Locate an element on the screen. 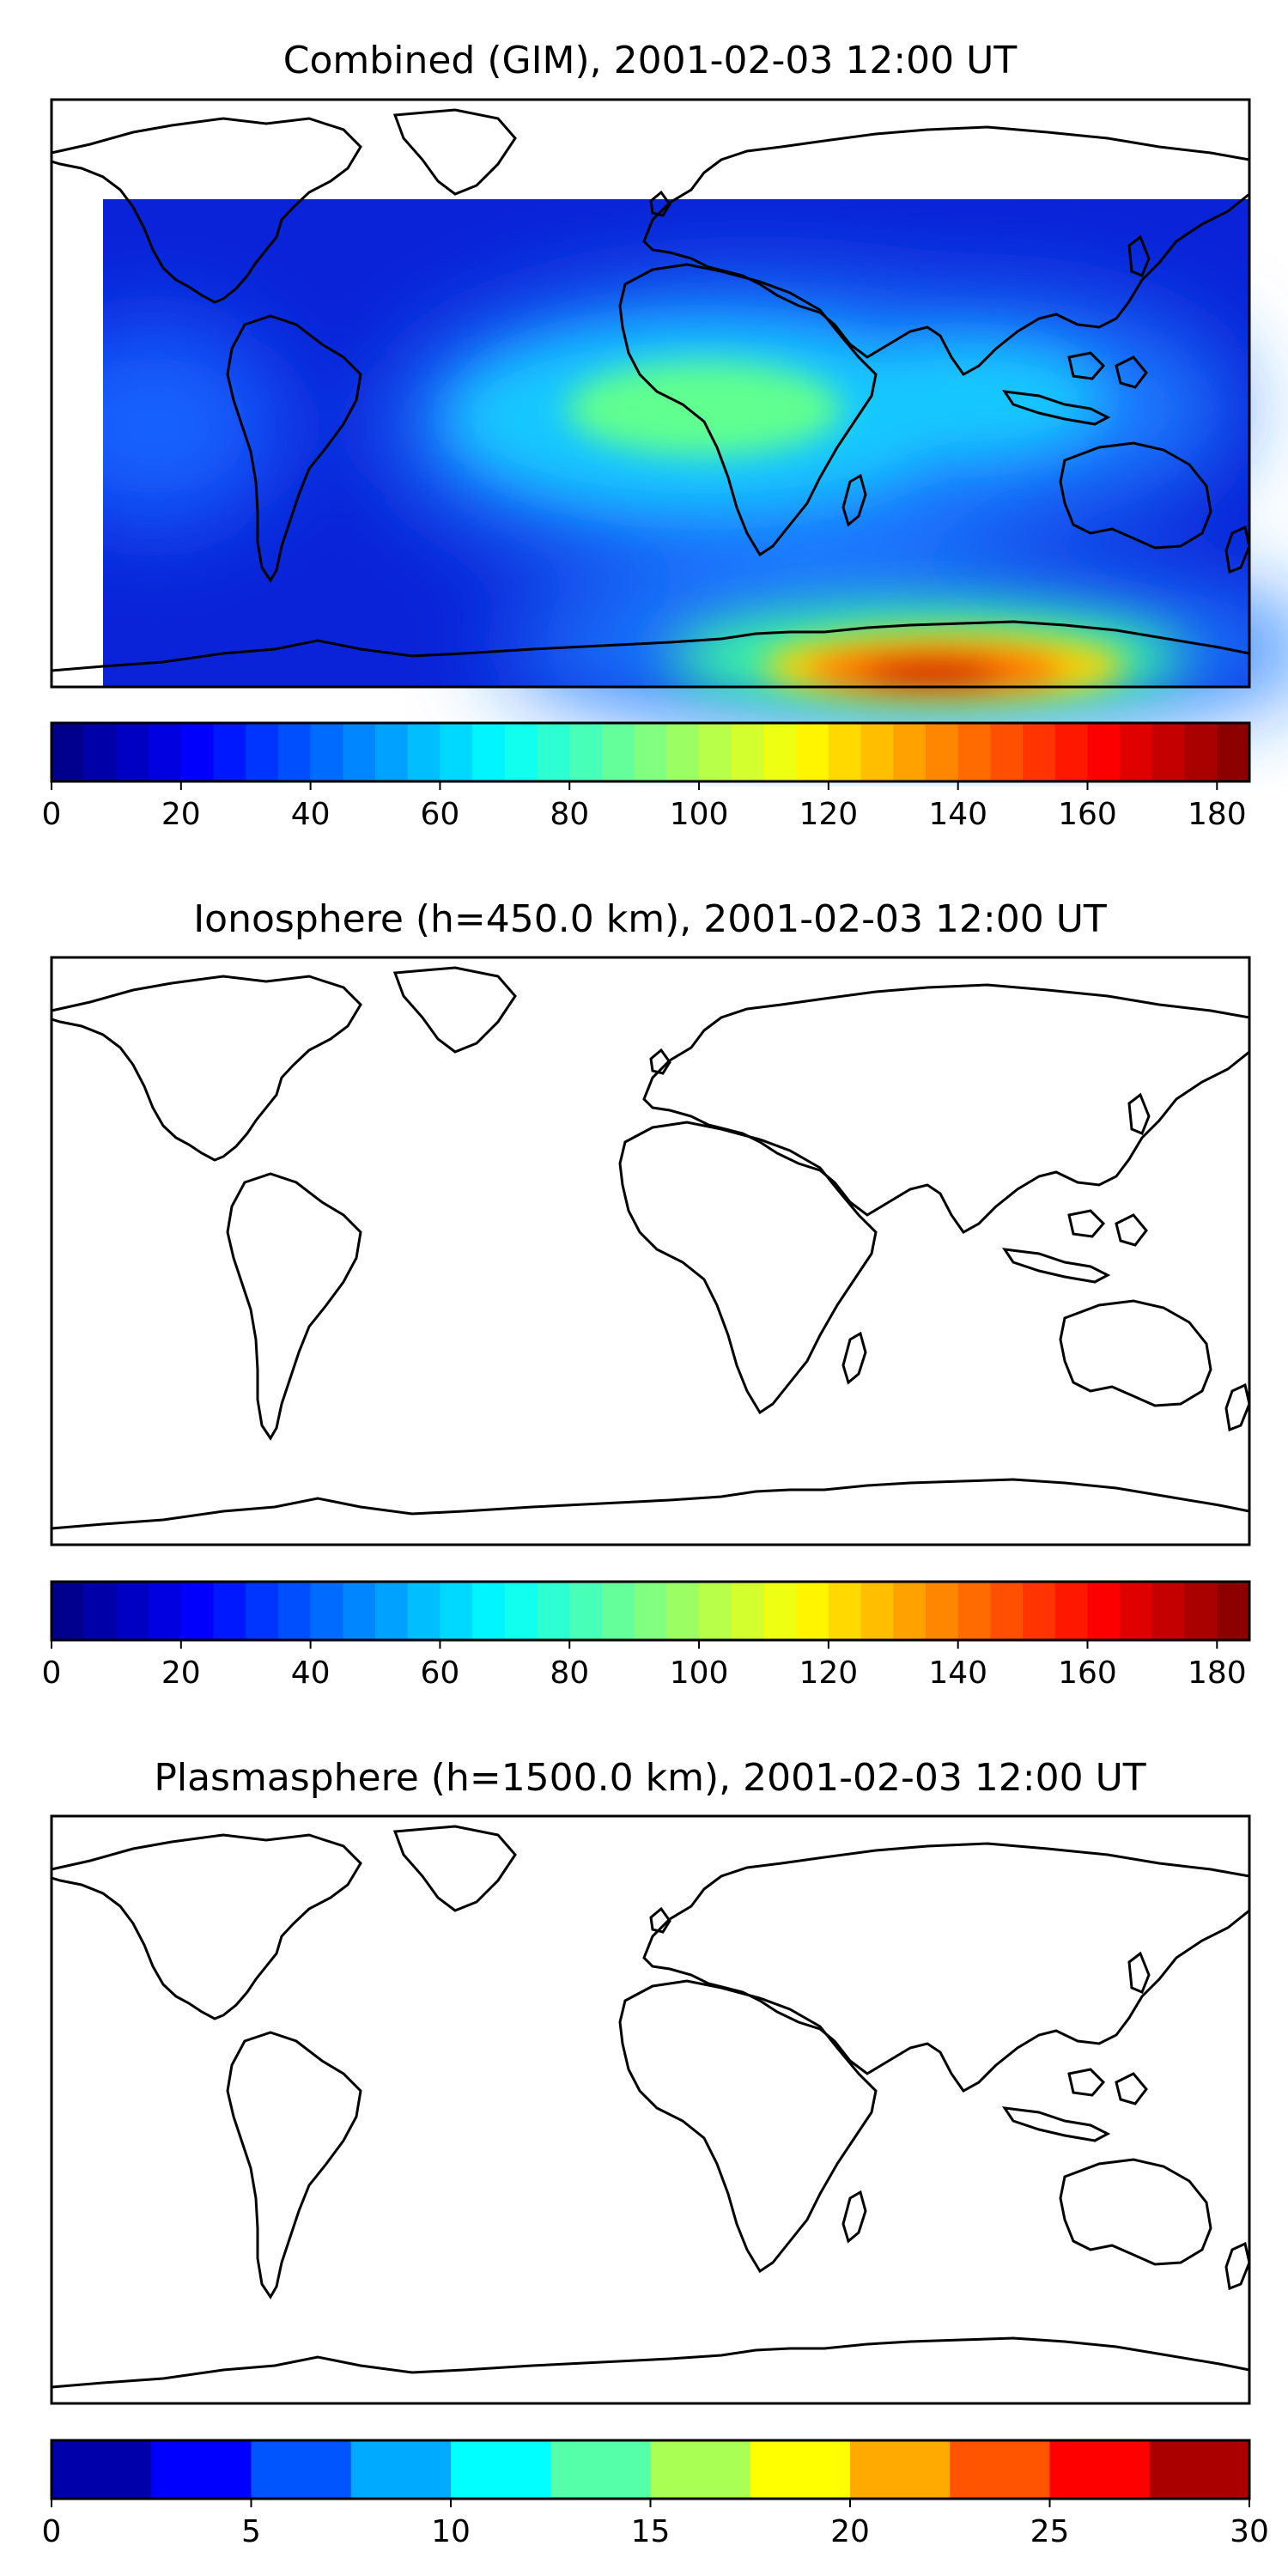 The width and height of the screenshot is (1288, 2576). colorbar-tick-label: 180 is located at coordinates (1217, 814).